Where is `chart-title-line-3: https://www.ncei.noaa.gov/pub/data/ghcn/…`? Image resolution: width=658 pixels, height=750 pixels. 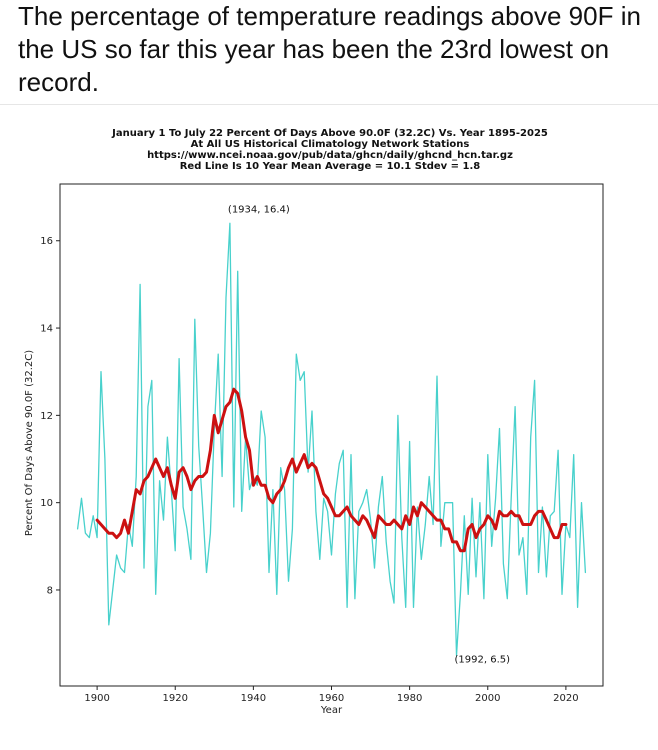 chart-title-line-3: https://www.ncei.noaa.gov/pub/data/ghcn/… is located at coordinates (330, 155).